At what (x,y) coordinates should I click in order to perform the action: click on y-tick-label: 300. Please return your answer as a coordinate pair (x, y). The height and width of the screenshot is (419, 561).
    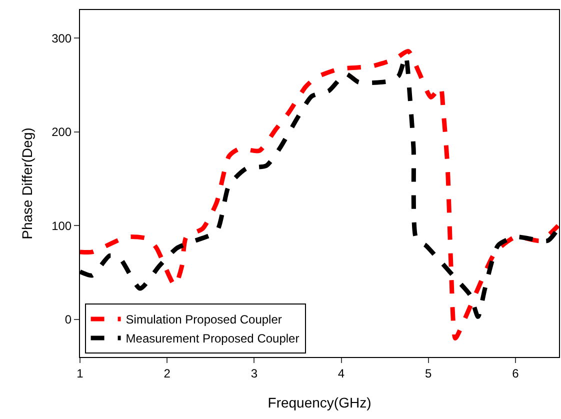
    Looking at the image, I should click on (62, 38).